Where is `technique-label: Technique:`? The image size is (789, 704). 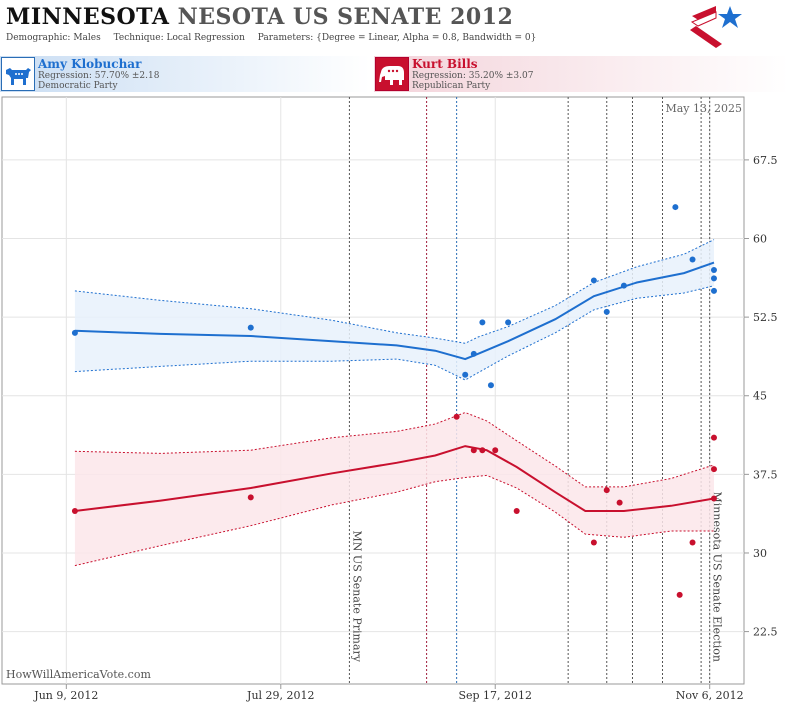 technique-label: Technique: is located at coordinates (138, 38).